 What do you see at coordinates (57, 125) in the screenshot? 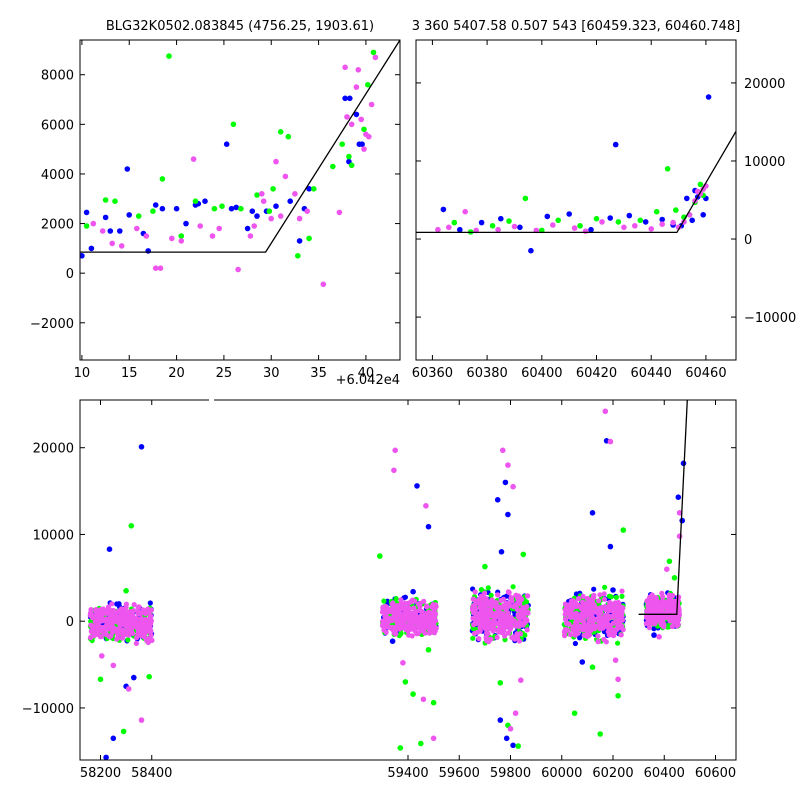
I see `y-tick-label: 6000` at bounding box center [57, 125].